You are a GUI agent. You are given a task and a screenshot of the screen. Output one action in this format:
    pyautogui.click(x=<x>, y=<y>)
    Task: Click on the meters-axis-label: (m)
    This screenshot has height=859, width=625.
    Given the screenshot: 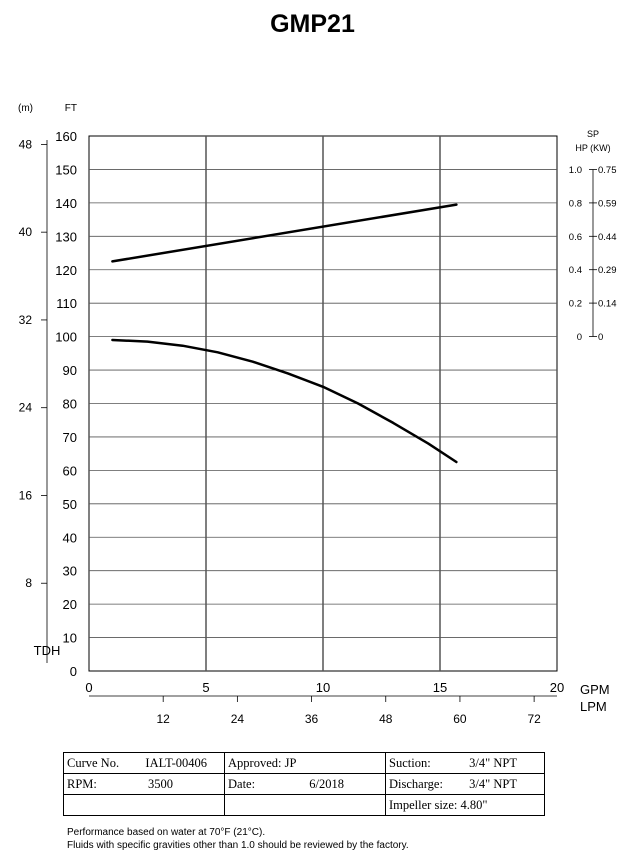 What is the action you would take?
    pyautogui.click(x=25, y=108)
    